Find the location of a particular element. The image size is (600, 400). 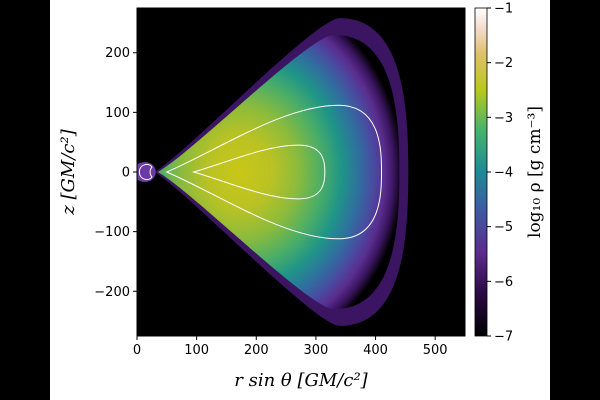

x-tick-label: 400 is located at coordinates (375, 350).